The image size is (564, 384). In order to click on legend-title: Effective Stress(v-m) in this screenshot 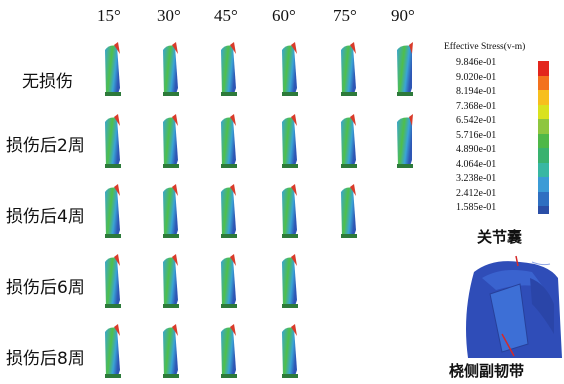, I will do `click(485, 47)`.